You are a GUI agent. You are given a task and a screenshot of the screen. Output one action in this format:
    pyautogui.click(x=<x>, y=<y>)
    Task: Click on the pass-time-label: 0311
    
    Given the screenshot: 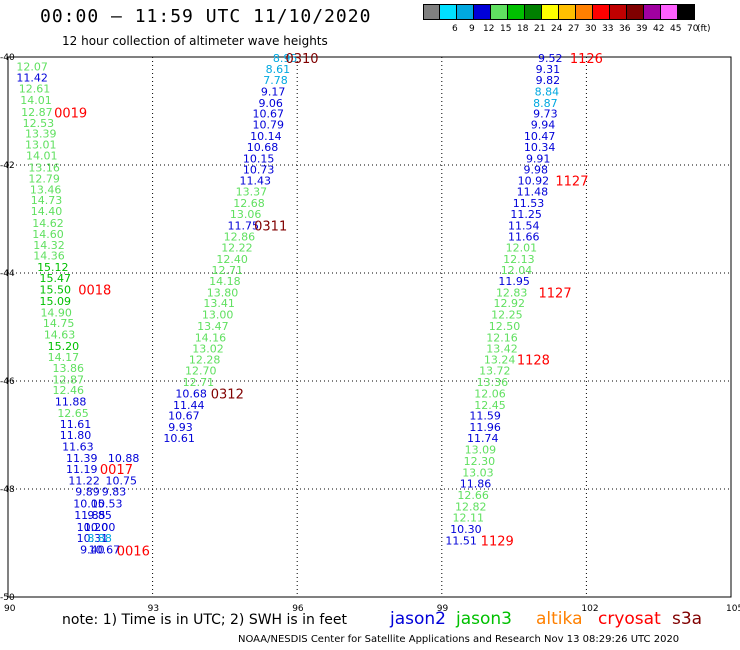 What is the action you would take?
    pyautogui.click(x=270, y=226)
    